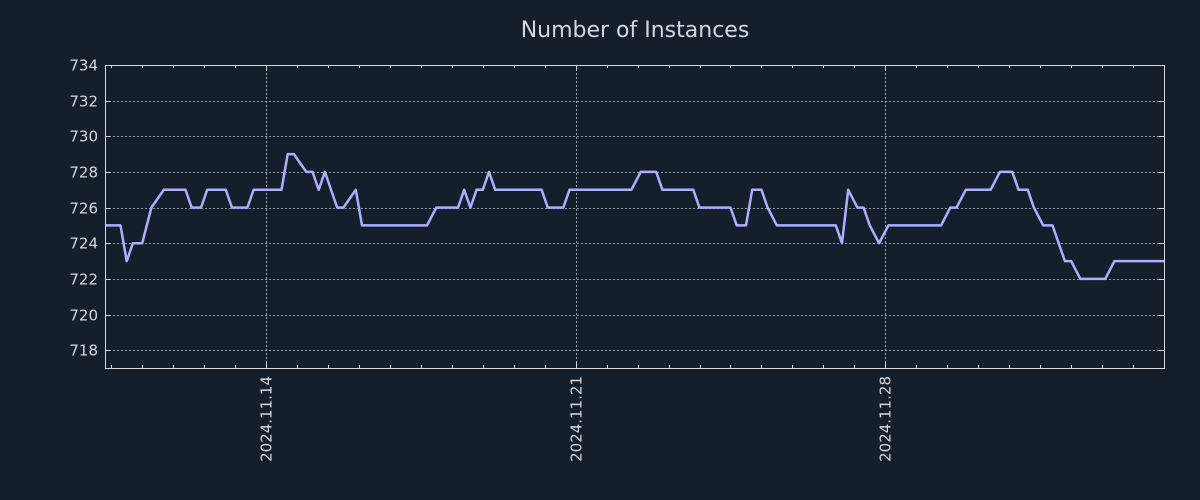  What do you see at coordinates (635, 30) in the screenshot?
I see `chart-title: Number of Instances` at bounding box center [635, 30].